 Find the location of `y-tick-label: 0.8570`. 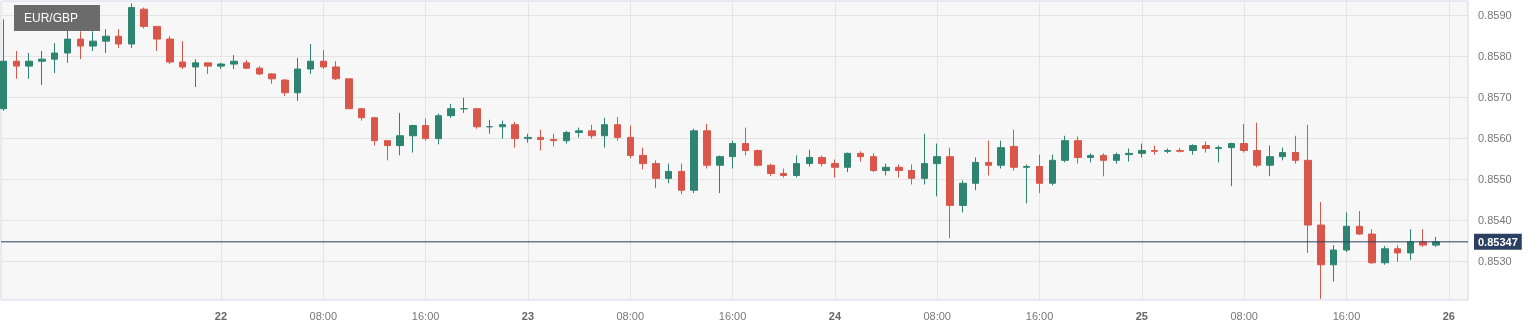

y-tick-label: 0.8570 is located at coordinates (1495, 97).